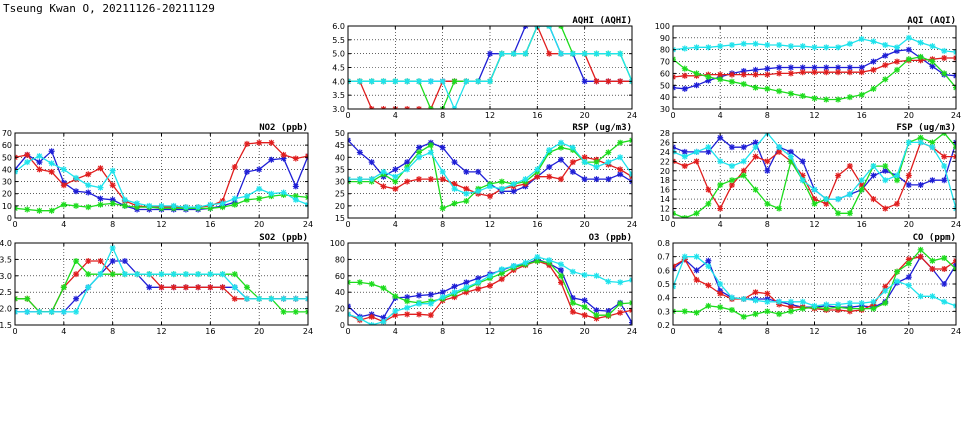 This screenshot has height=447, width=975. Describe the element at coordinates (7, 182) in the screenshot. I see `y-tick-label: 30` at that location.